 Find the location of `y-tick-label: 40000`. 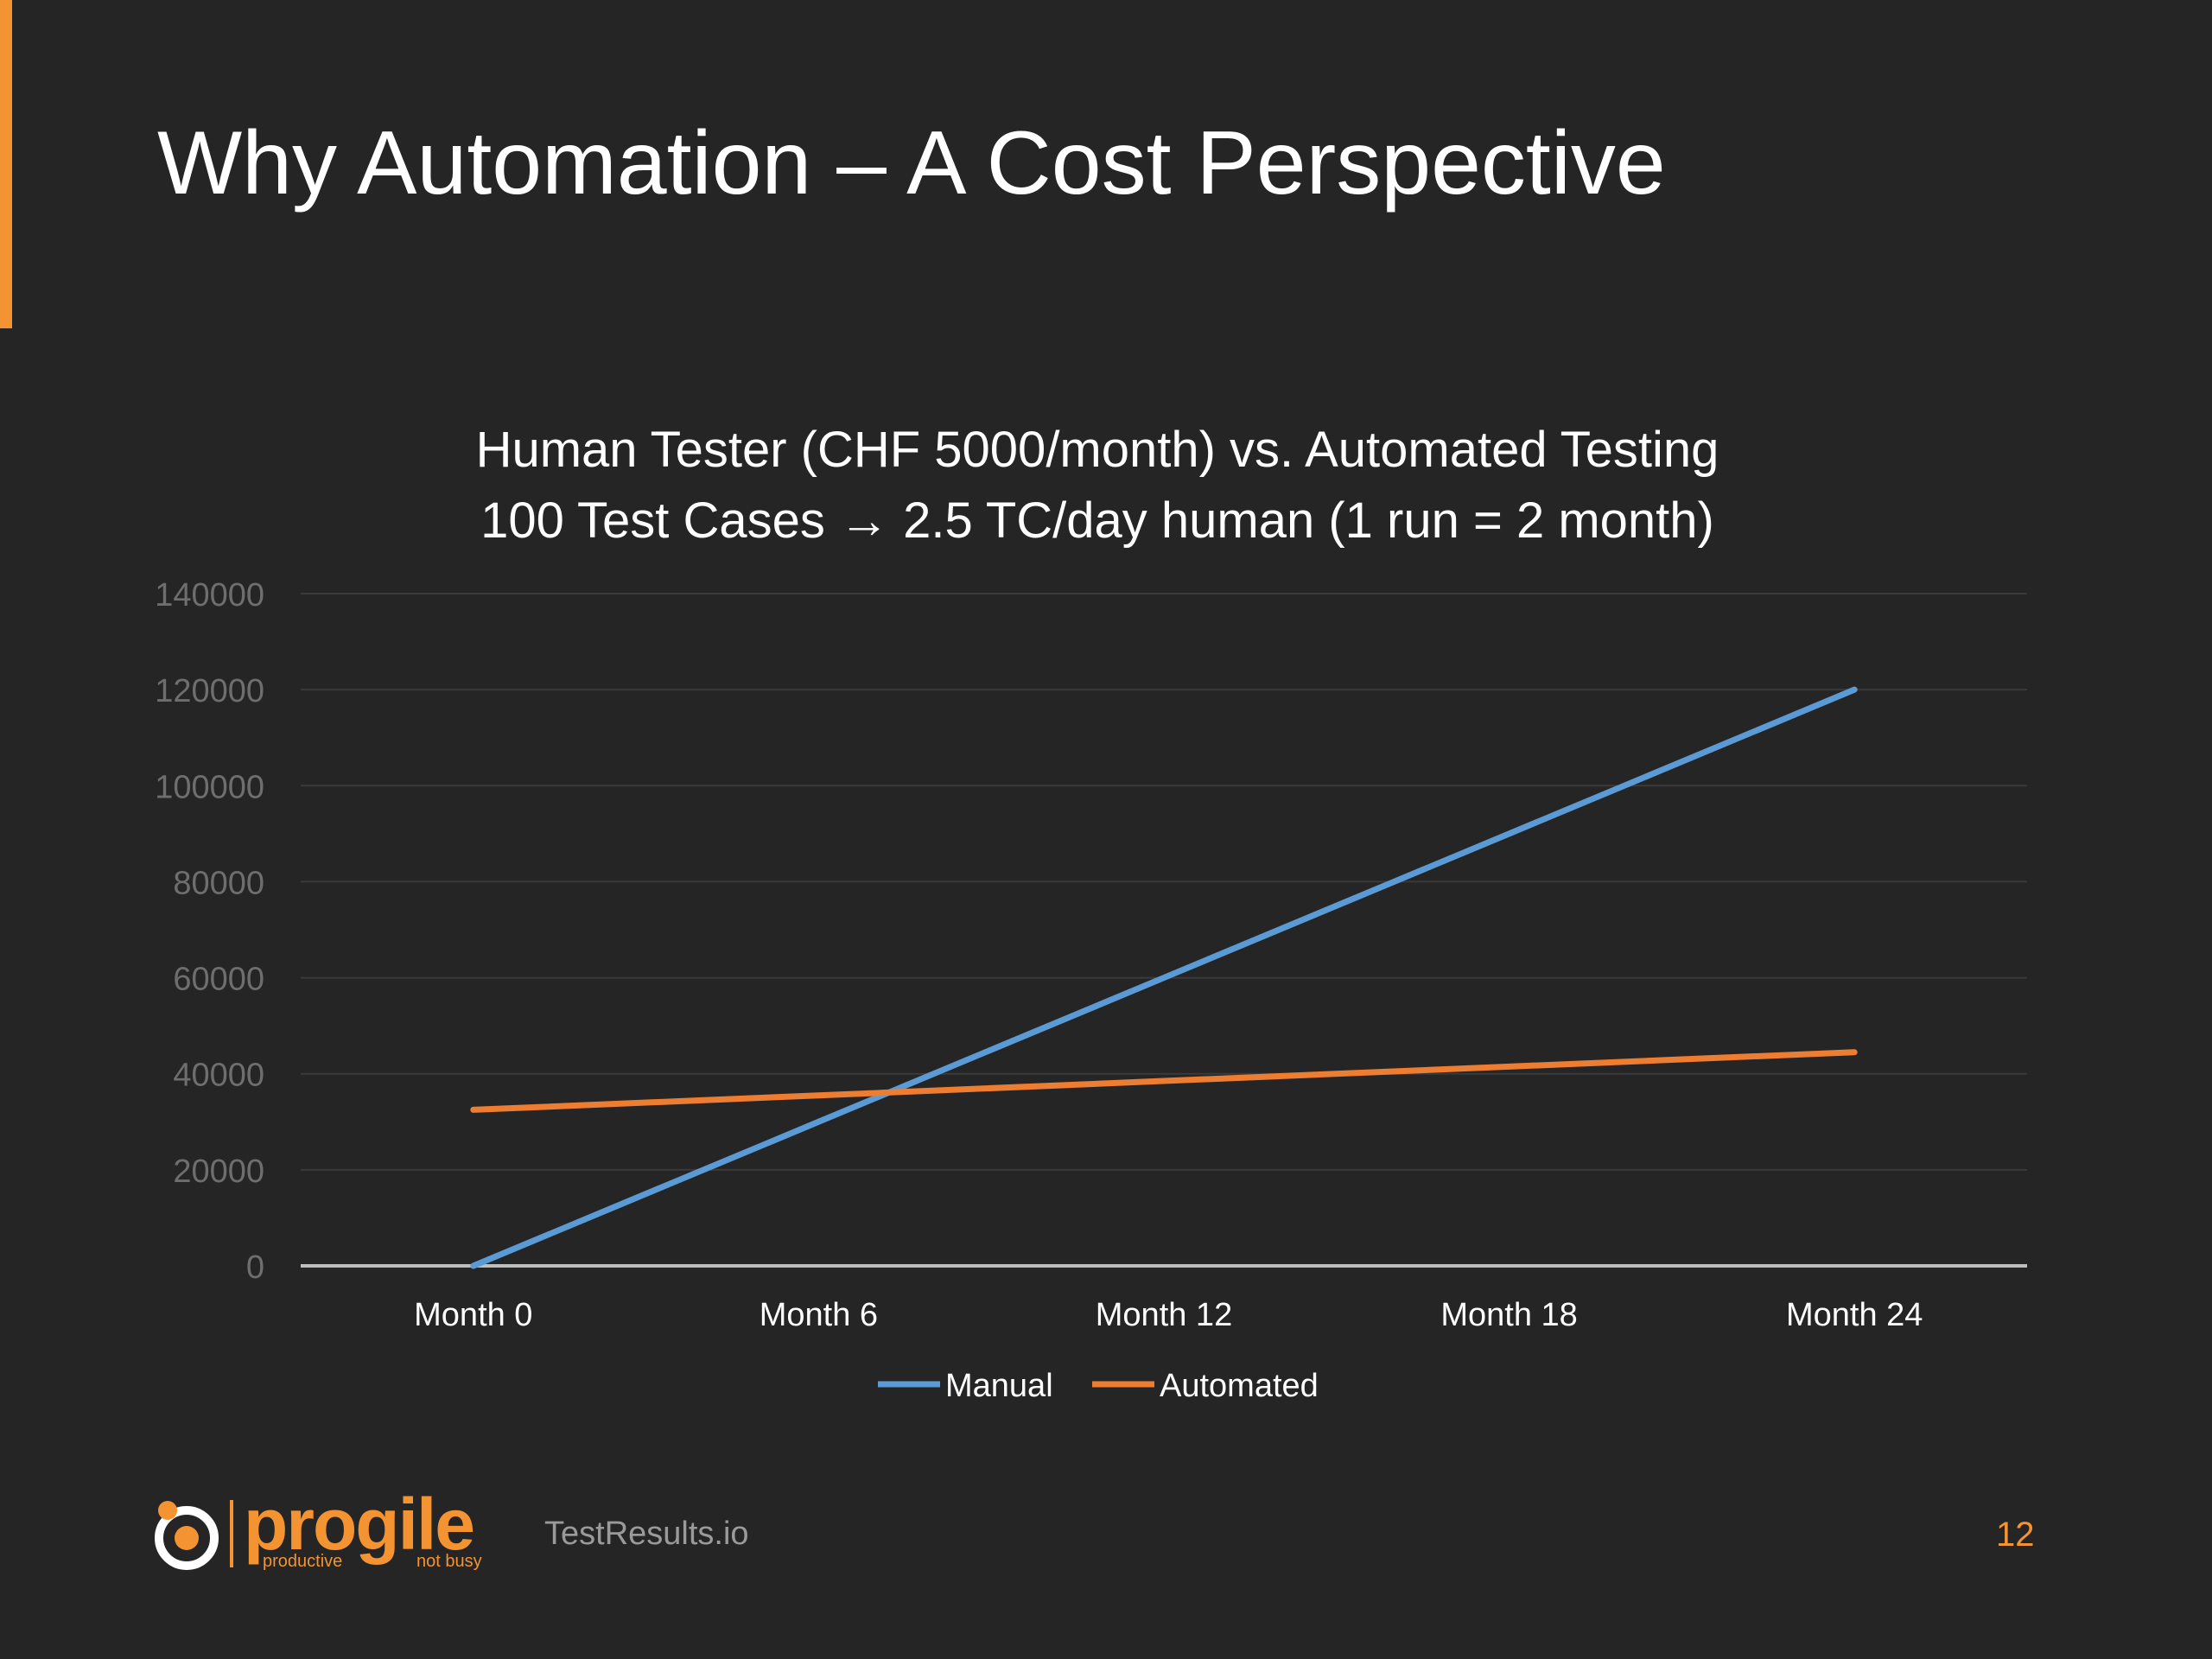

y-tick-label: 40000 is located at coordinates (218, 1076).